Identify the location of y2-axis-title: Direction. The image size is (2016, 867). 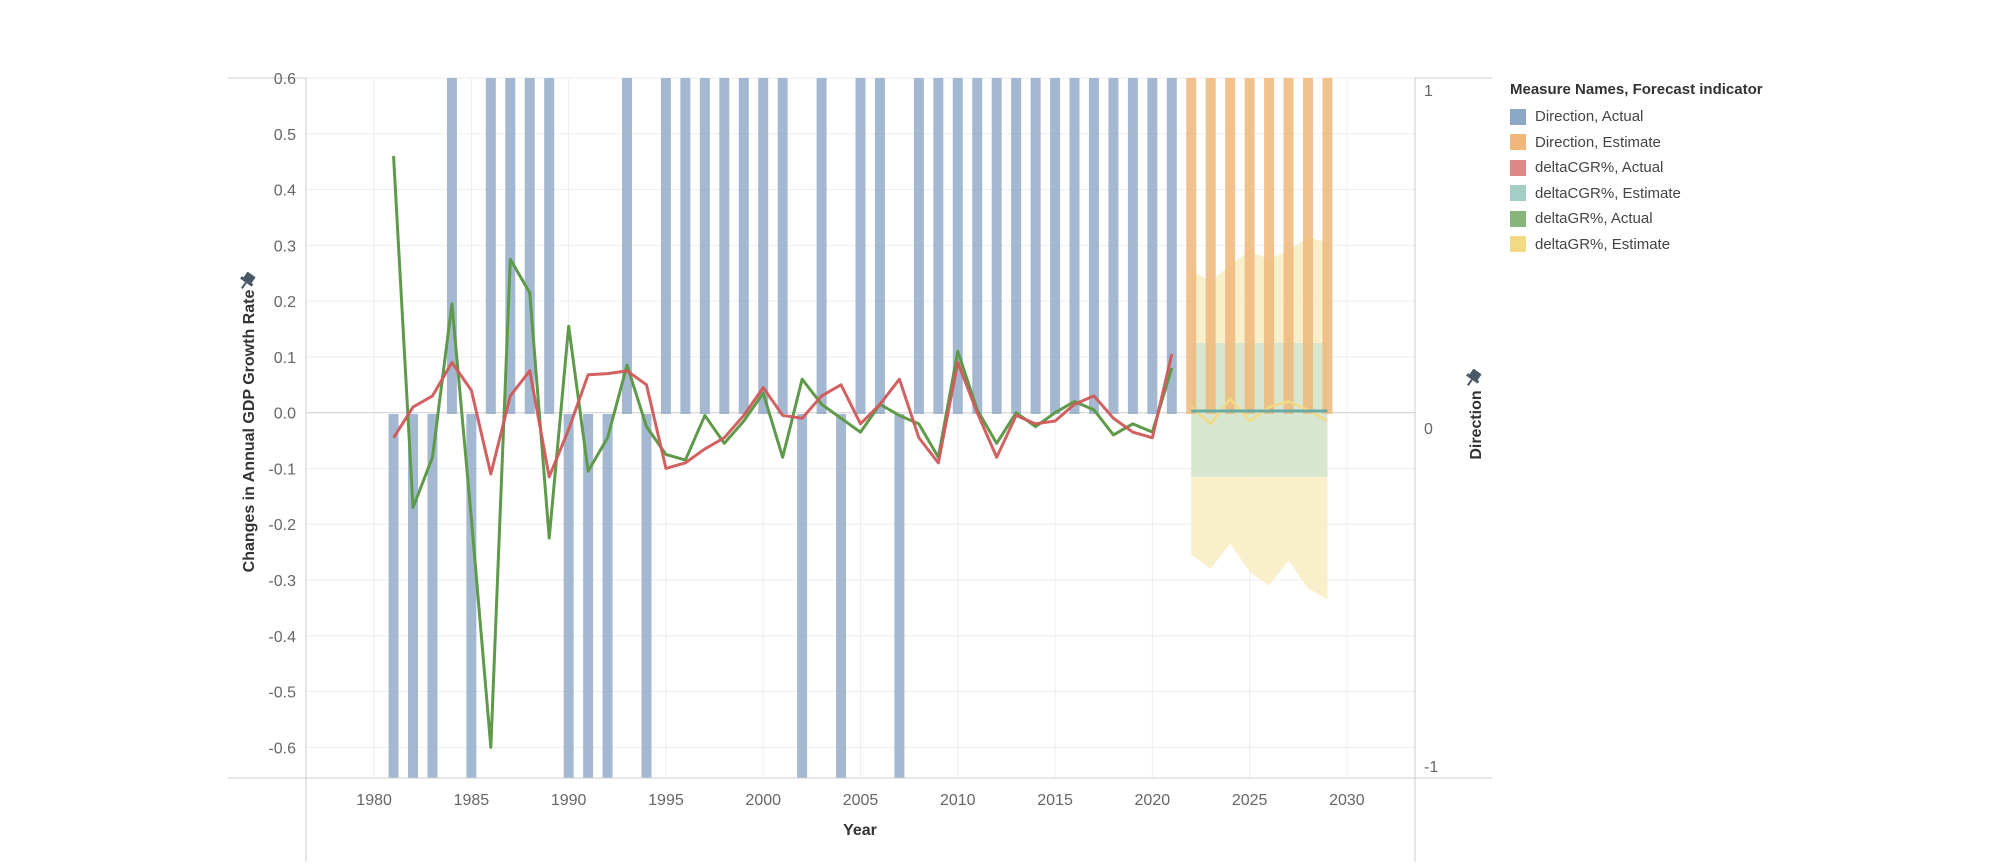
(1476, 424).